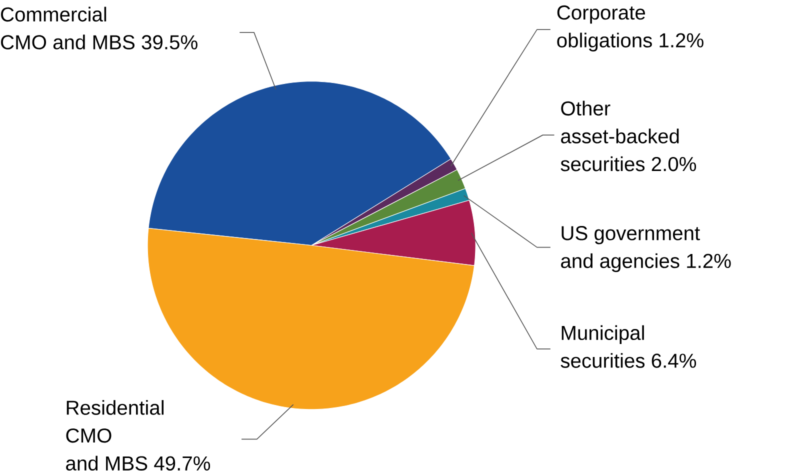 Image resolution: width=800 pixels, height=471 pixels. Describe the element at coordinates (99, 28) in the screenshot. I see `slice-label: Commercial CMO and MBS 39.5%` at that location.